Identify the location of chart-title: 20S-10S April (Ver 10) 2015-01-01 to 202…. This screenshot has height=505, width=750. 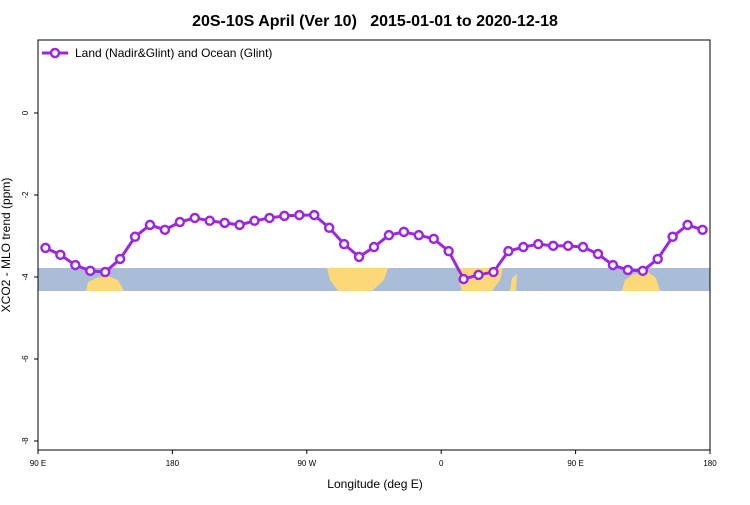
(375, 21).